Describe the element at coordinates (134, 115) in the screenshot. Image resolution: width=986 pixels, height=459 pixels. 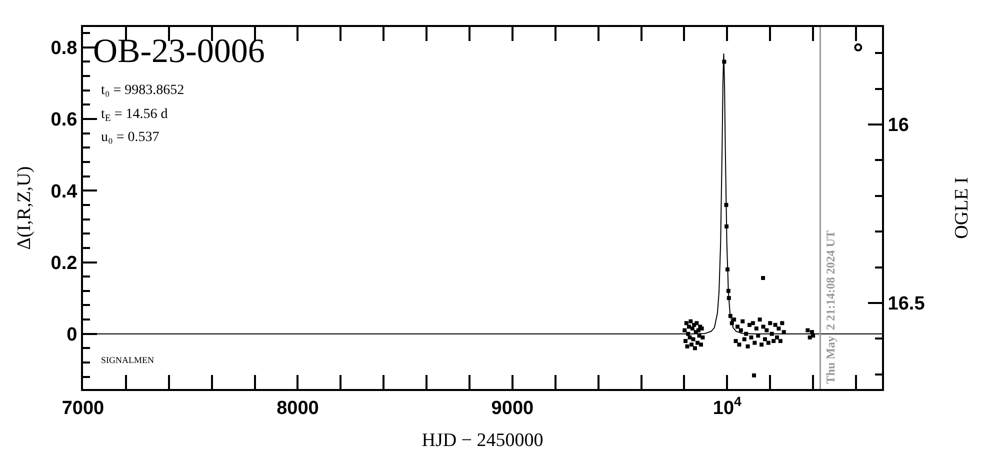
I see `annotation: t$_{E}$ = 14.56 d` at that location.